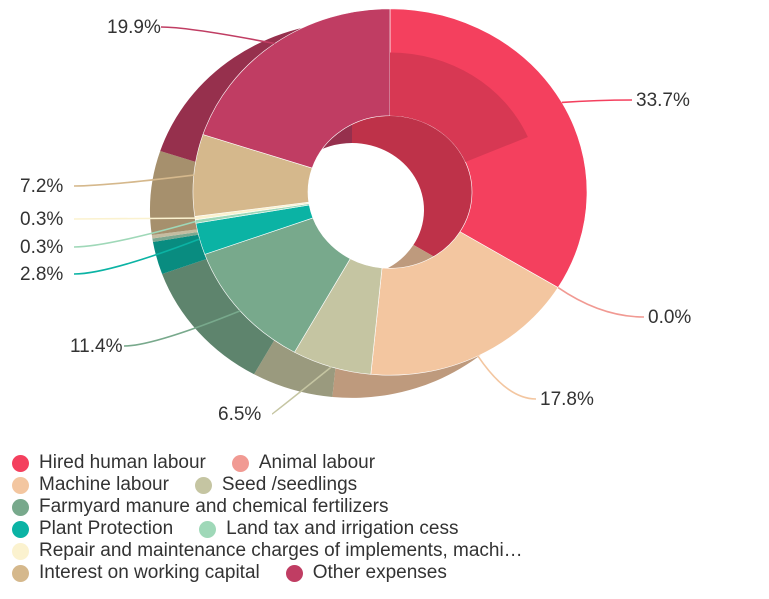 The image size is (769, 599). Describe the element at coordinates (106, 528) in the screenshot. I see `legend-label: Plant Protection` at that location.